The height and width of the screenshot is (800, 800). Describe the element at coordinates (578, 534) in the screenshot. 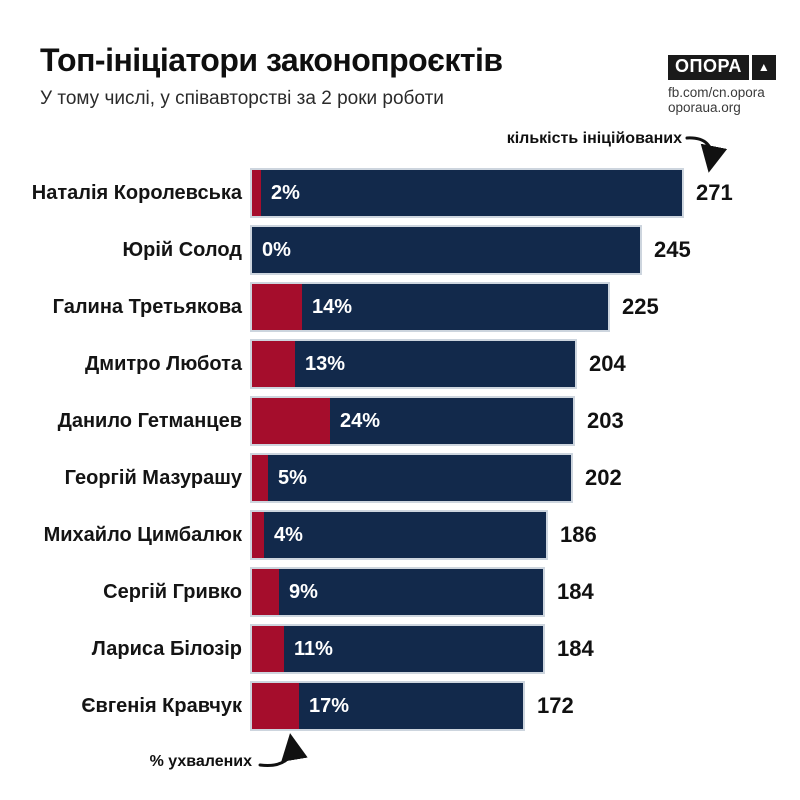

I see `value-label: 186` at that location.